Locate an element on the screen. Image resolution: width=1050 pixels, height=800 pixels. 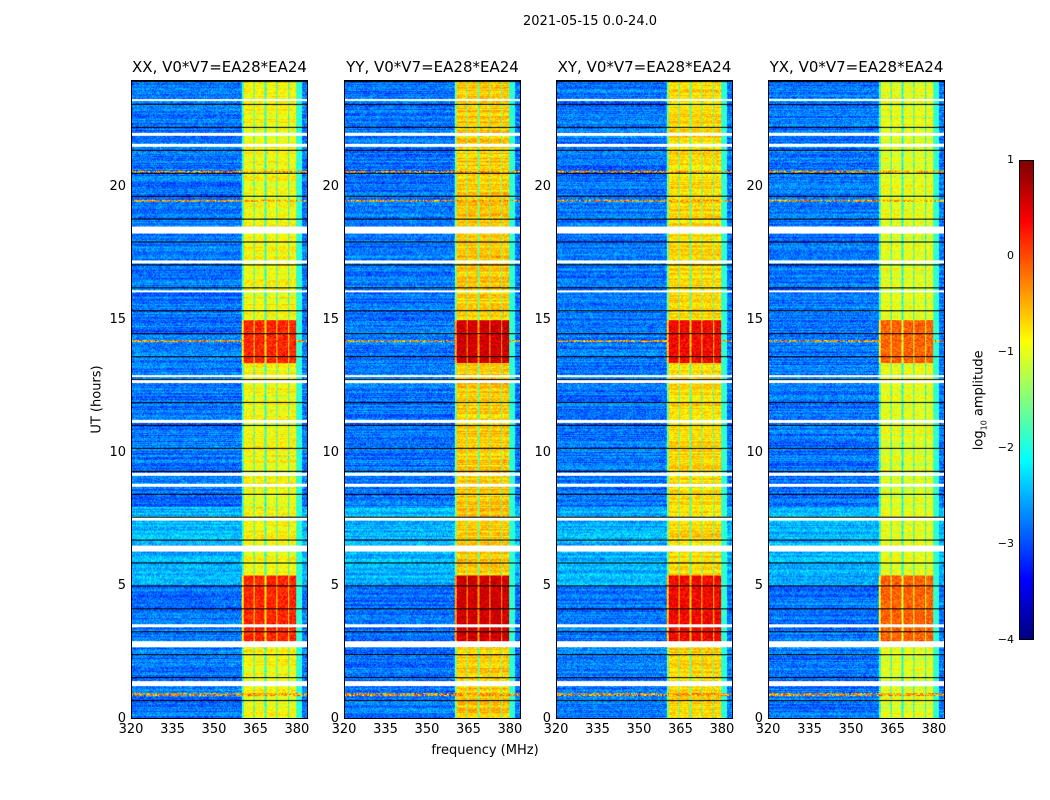
panel-title: YX, V0*V7=EA28*EA24 is located at coordinates (856, 67).